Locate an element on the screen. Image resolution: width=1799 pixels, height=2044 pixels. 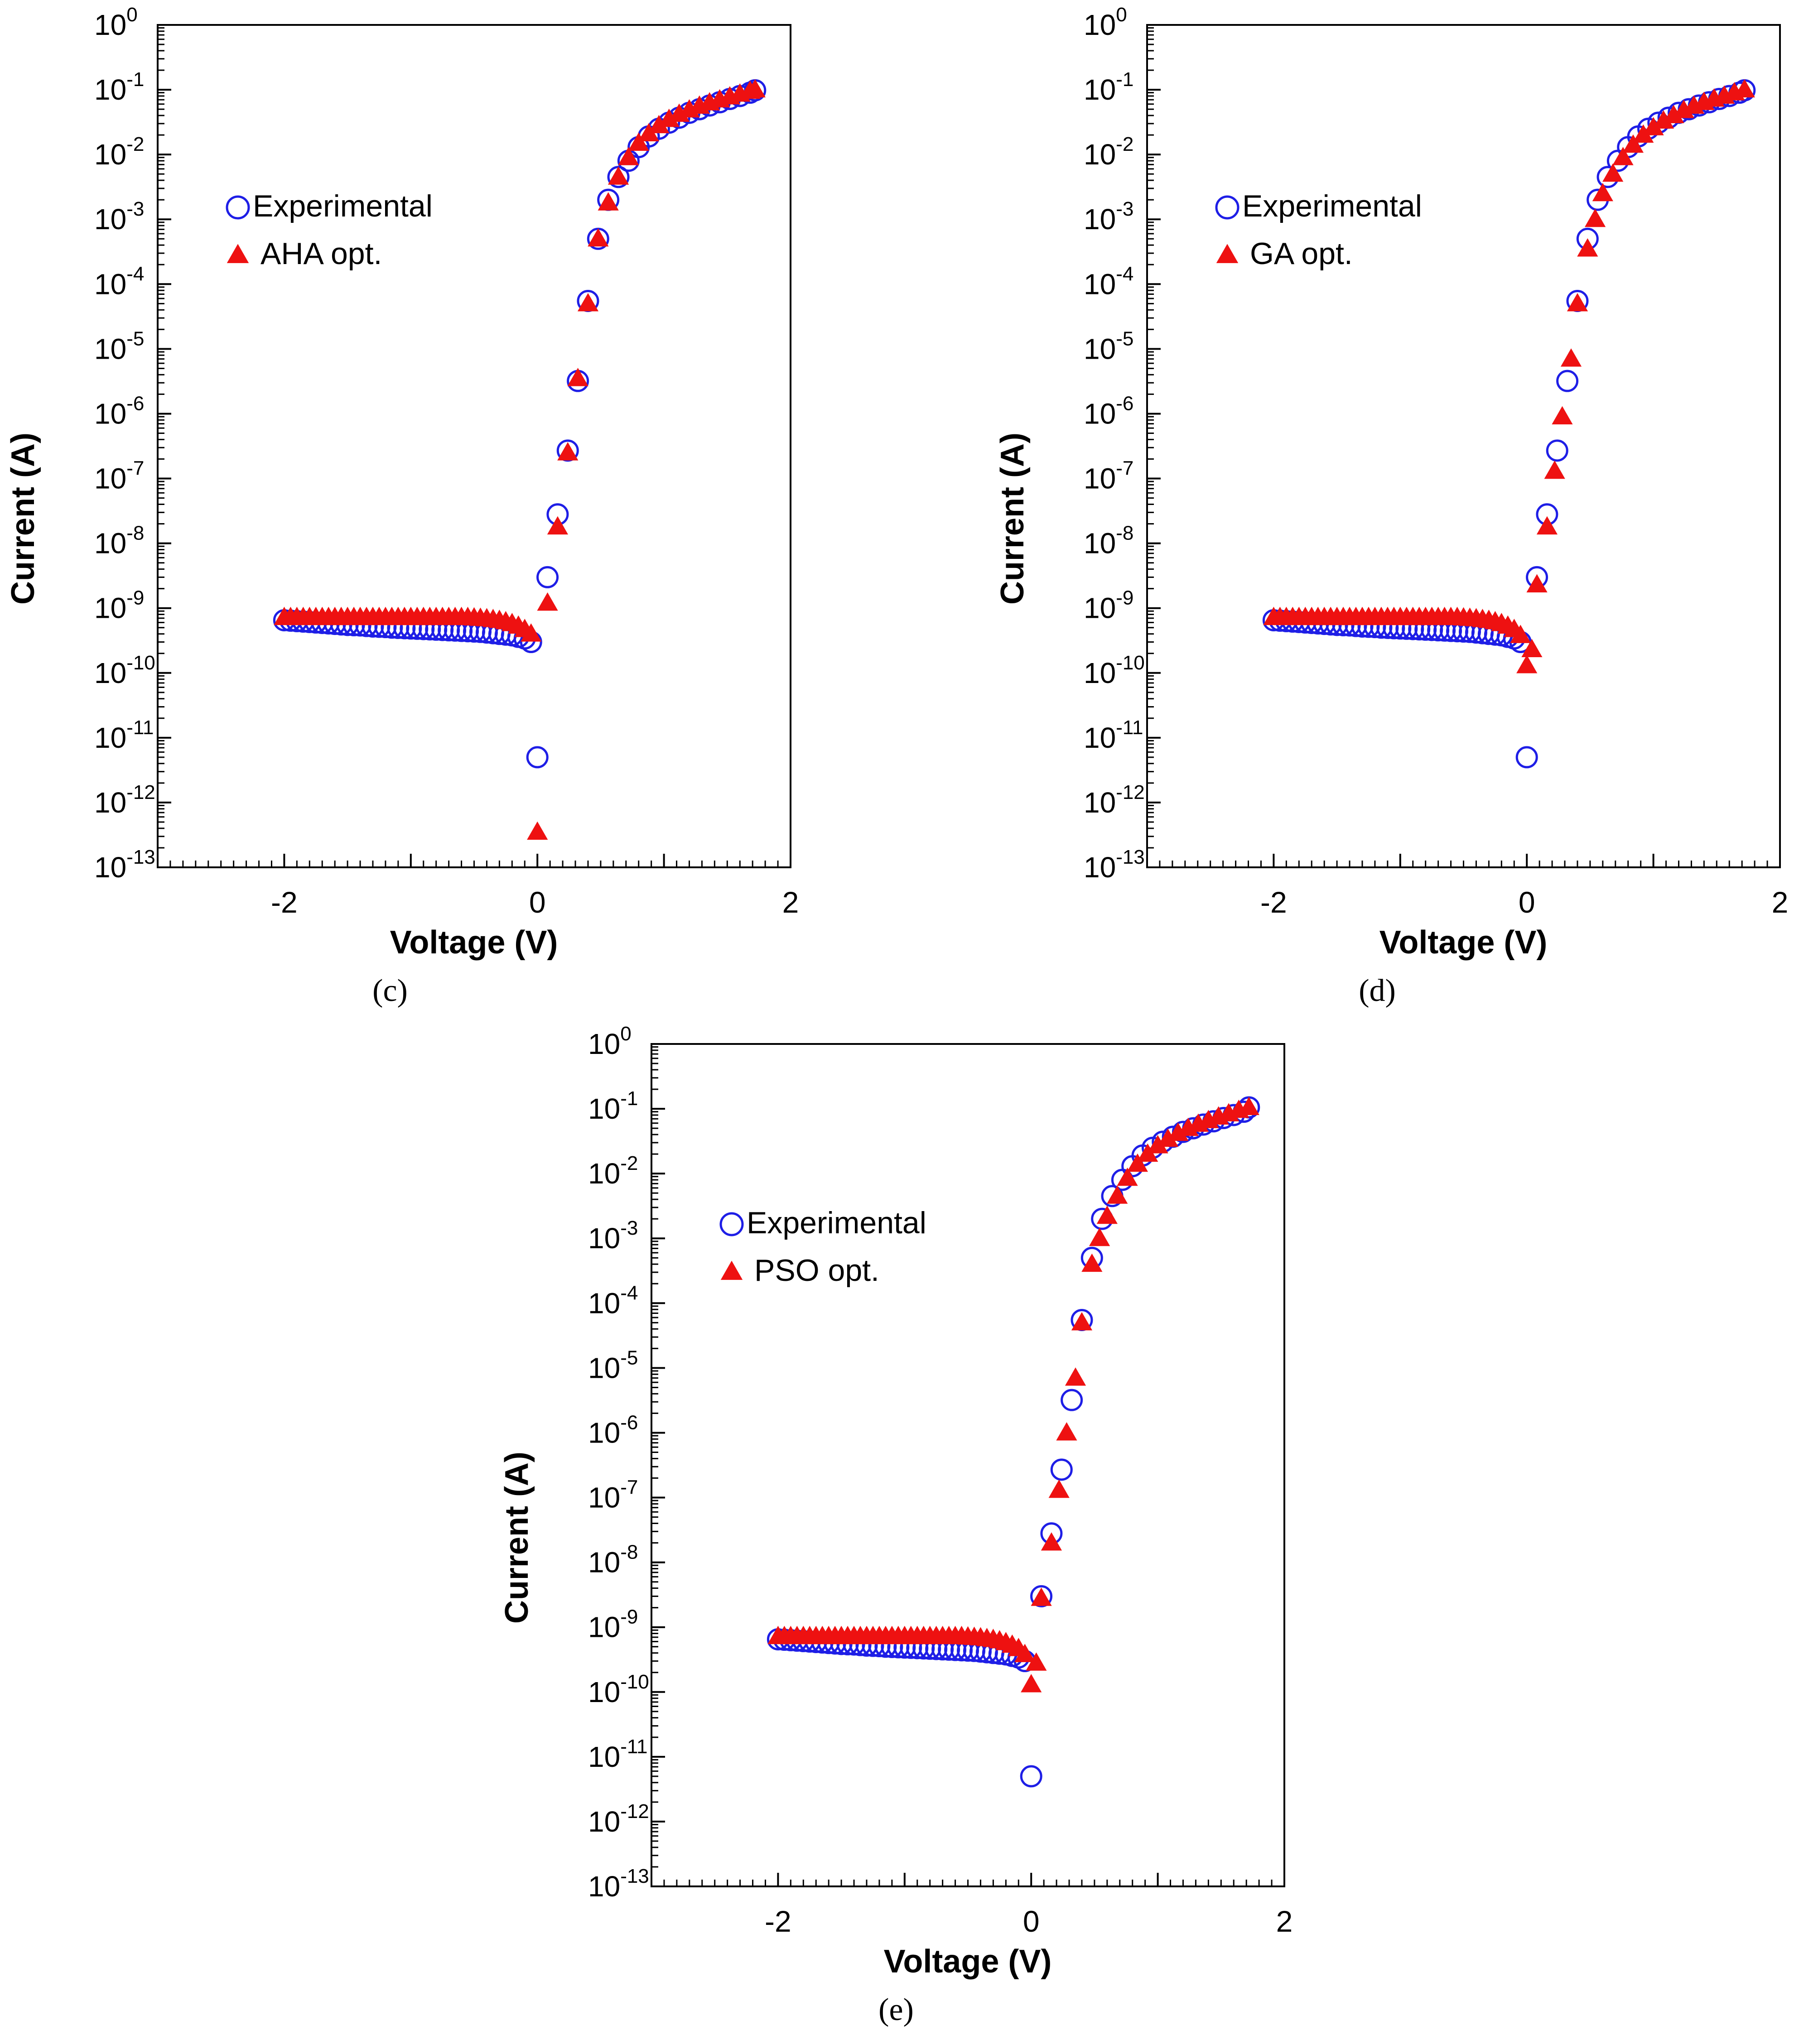
y-tick-label: 10⁻¹ is located at coordinates (119, 87).